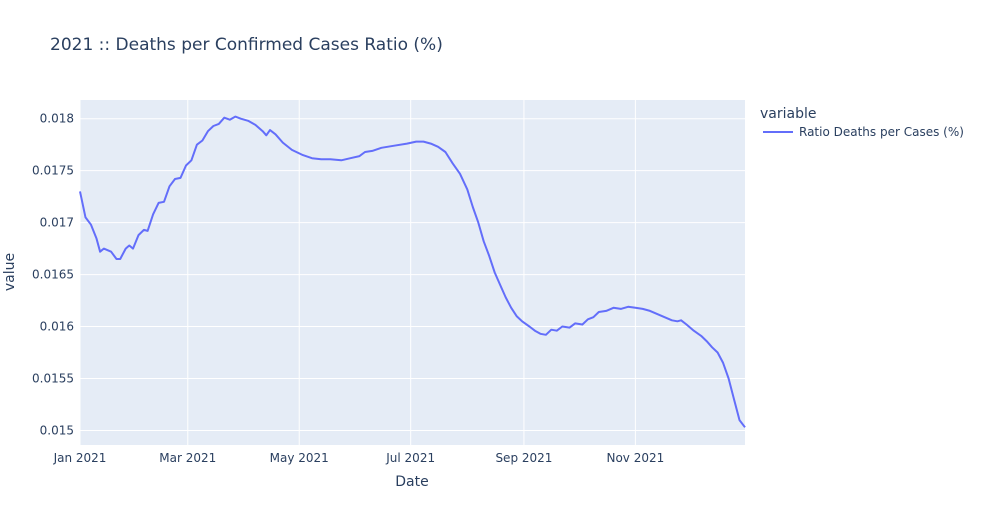  Describe the element at coordinates (523, 458) in the screenshot. I see `x-tick-label: Sep 2021` at that location.